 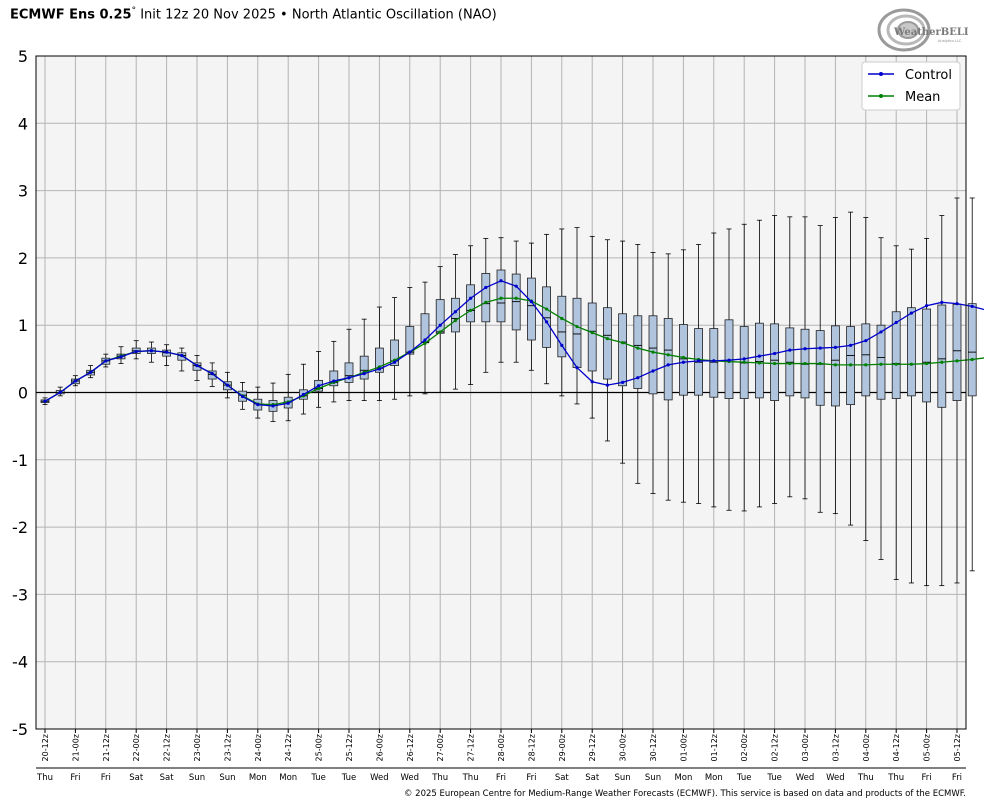 What do you see at coordinates (714, 747) in the screenshot?
I see `x-tick-label: 01-12z` at bounding box center [714, 747].